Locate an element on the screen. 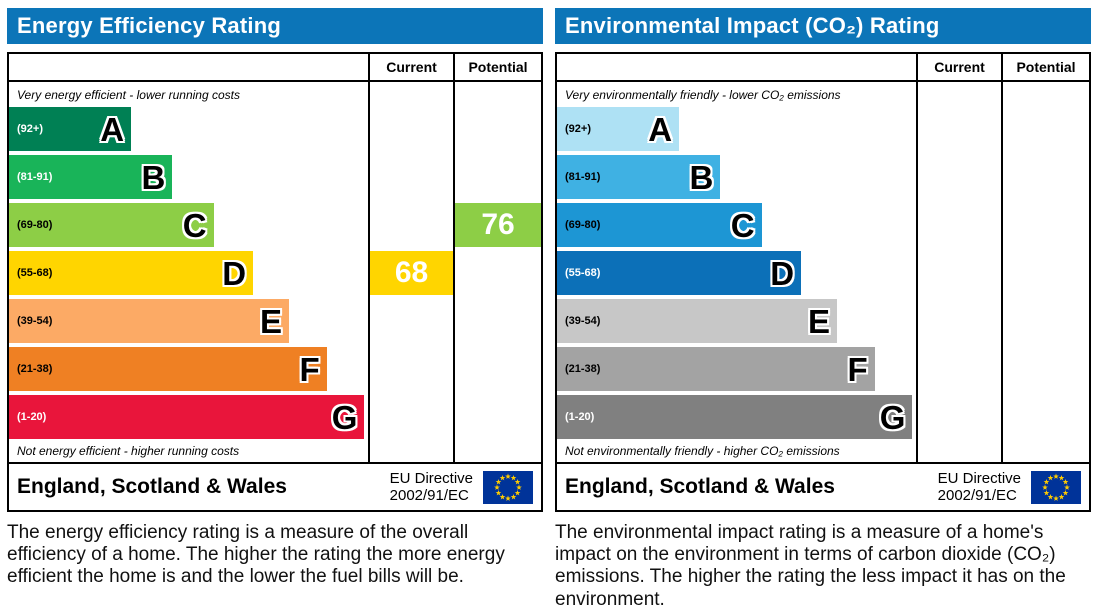 Image resolution: width=1098 pixels, height=613 pixels. band-letter: F is located at coordinates (309, 369).